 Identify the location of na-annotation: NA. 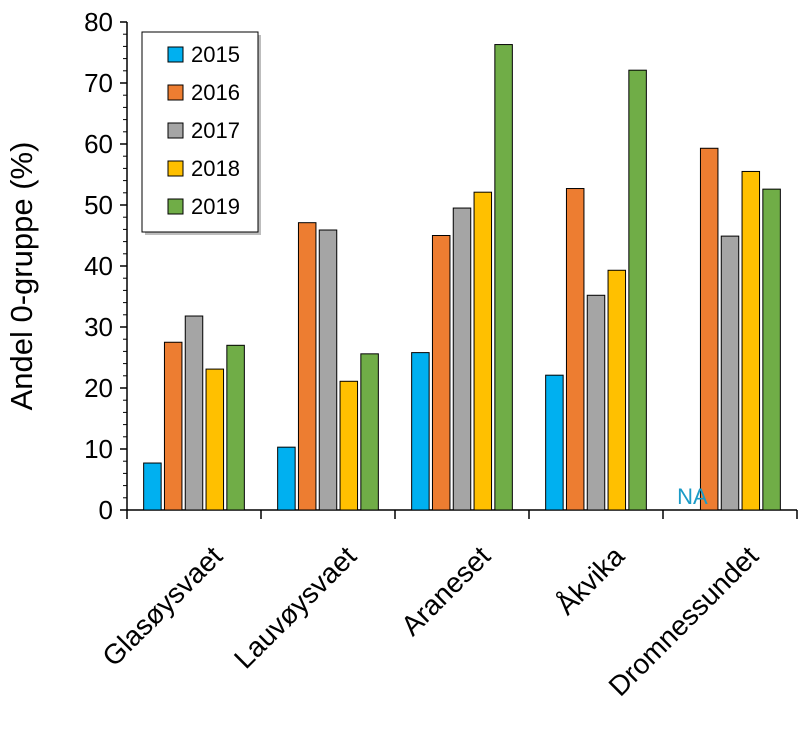
(692, 496).